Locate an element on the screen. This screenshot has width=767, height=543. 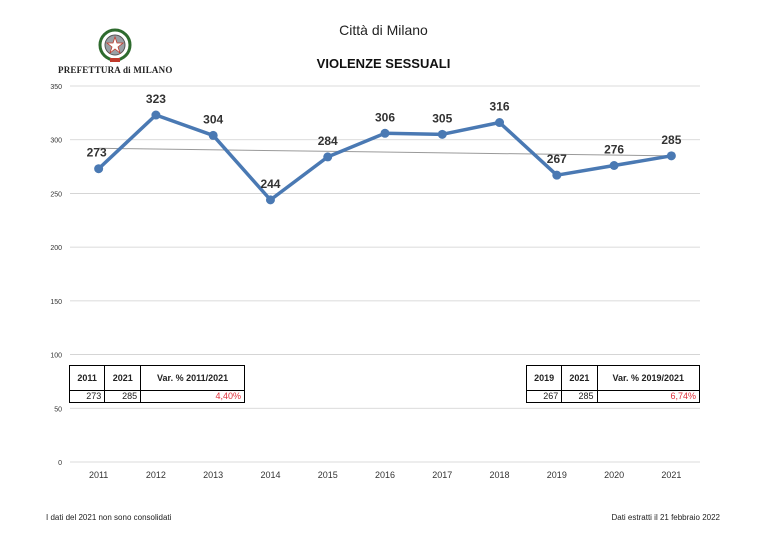
y-tick-label: 50 is located at coordinates (58, 409).